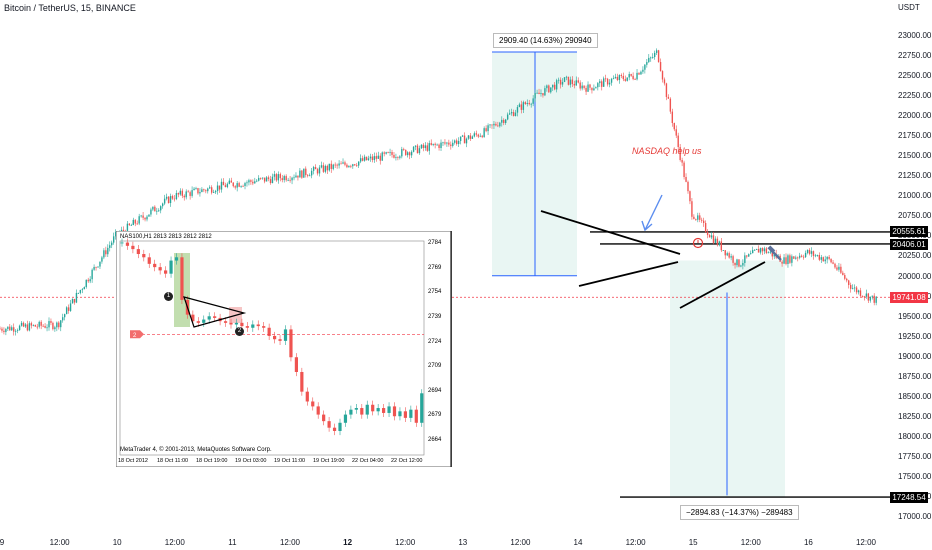 The width and height of the screenshot is (932, 550). I want to click on y-tick-label: 18500.00, so click(915, 396).